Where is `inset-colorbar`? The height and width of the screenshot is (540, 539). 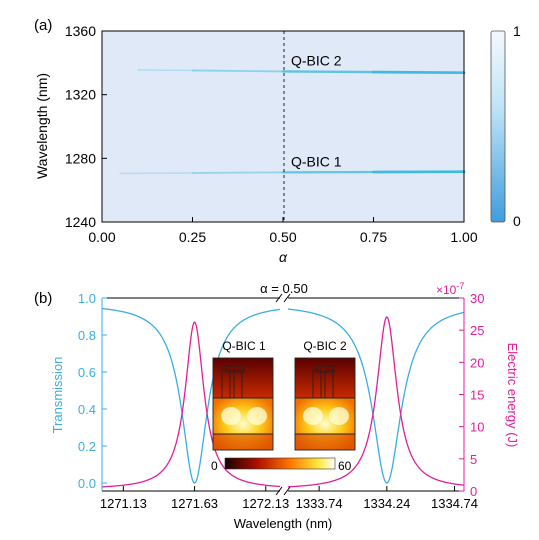
inset-colorbar is located at coordinates (280, 463).